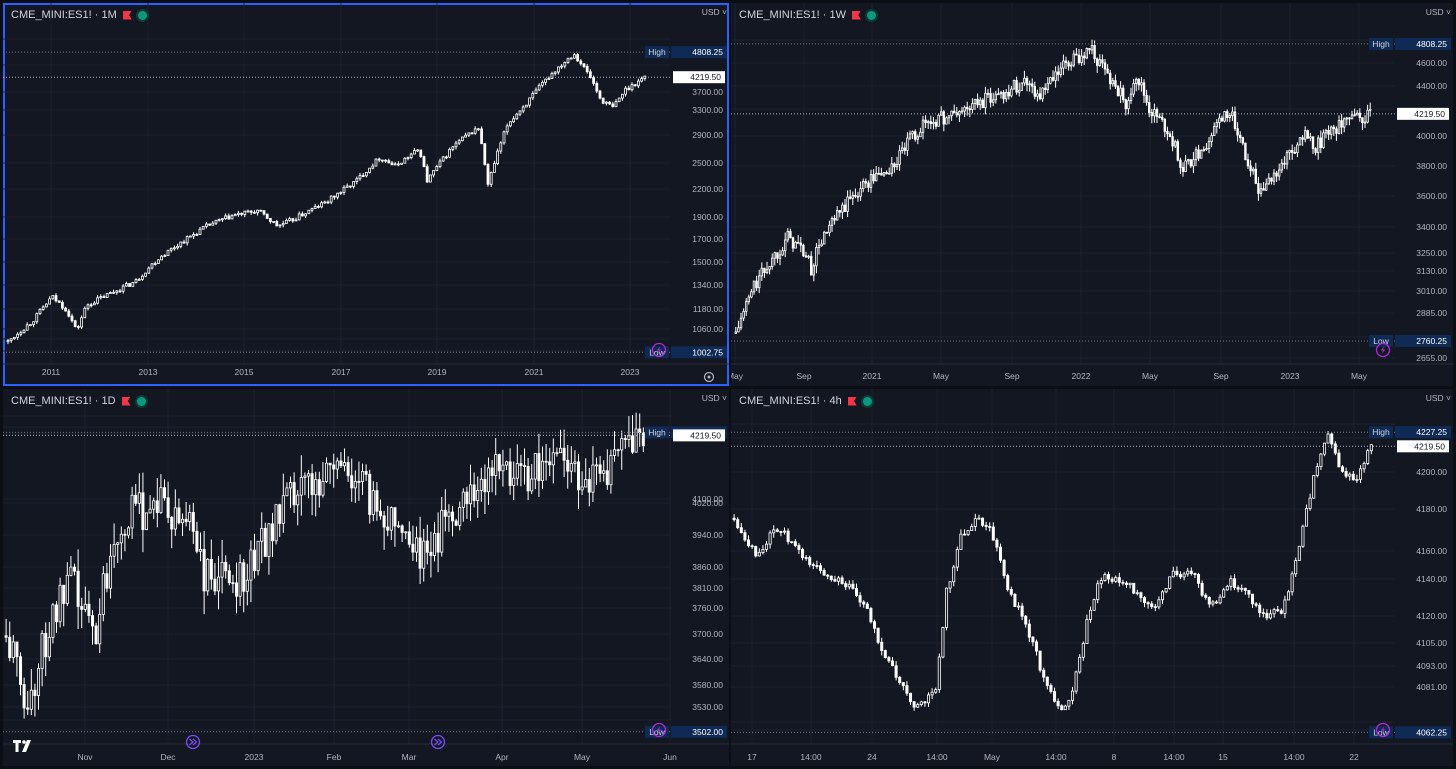 This screenshot has height=769, width=1456. Describe the element at coordinates (1431, 253) in the screenshot. I see `price-tick-label: 3250.00` at that location.